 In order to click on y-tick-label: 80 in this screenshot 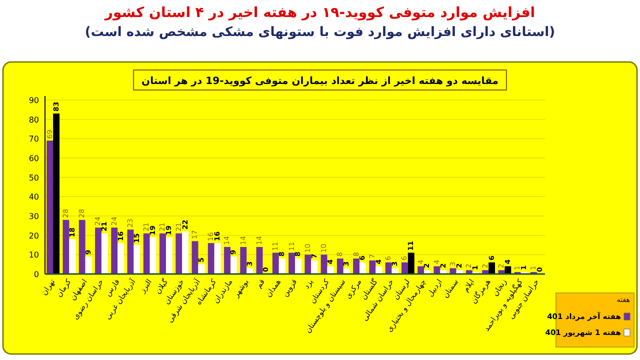, I will do `click(33, 119)`.